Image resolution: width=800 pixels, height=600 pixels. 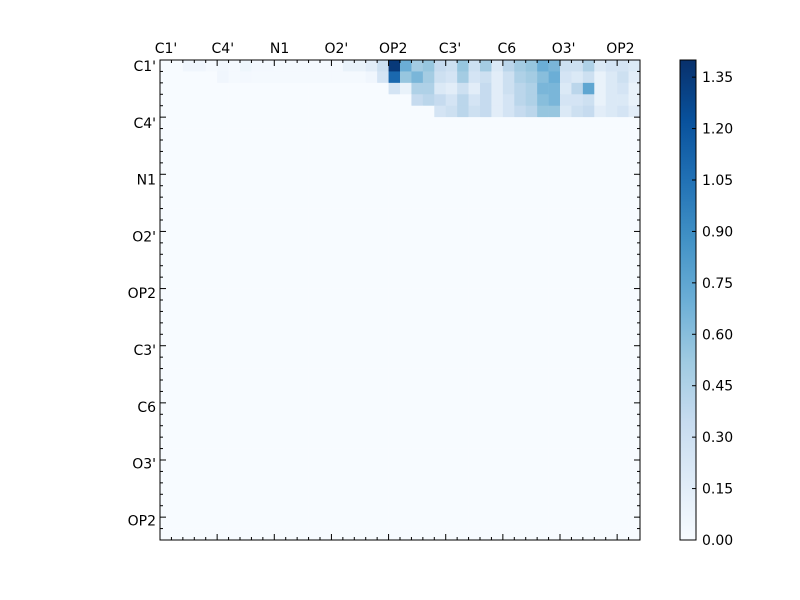 What do you see at coordinates (393, 49) in the screenshot?
I see `x-tick-label: OP2` at bounding box center [393, 49].